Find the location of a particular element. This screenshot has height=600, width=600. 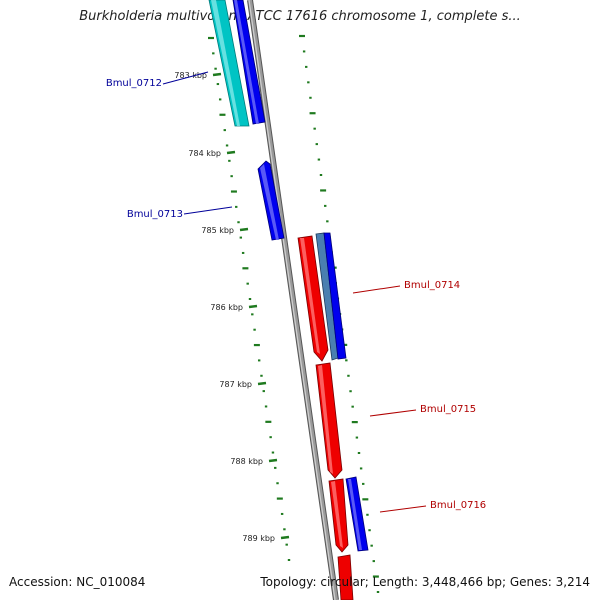

tick-5: 787 kbp is located at coordinates (243, 384).